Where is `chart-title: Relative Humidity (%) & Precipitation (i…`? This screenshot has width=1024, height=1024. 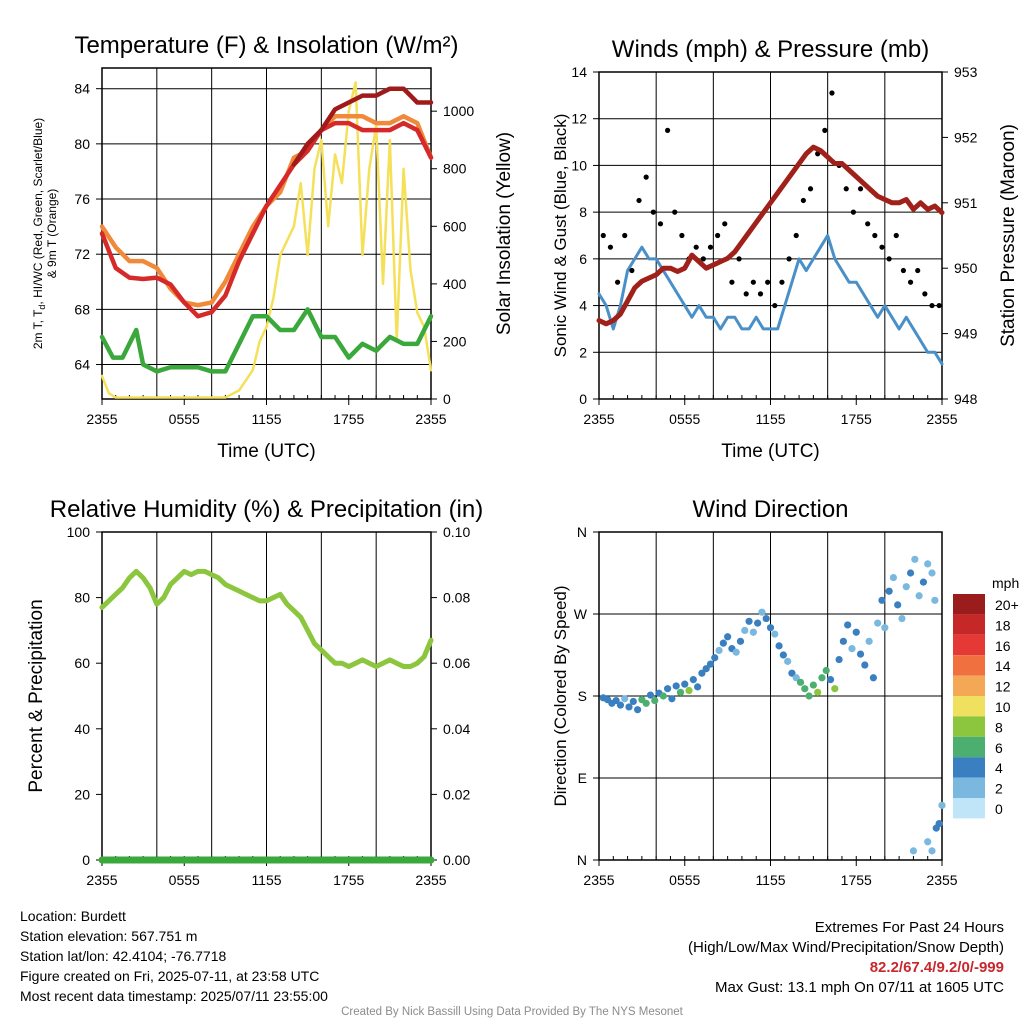 chart-title: Relative Humidity (%) & Precipitation (i… is located at coordinates (266, 509).